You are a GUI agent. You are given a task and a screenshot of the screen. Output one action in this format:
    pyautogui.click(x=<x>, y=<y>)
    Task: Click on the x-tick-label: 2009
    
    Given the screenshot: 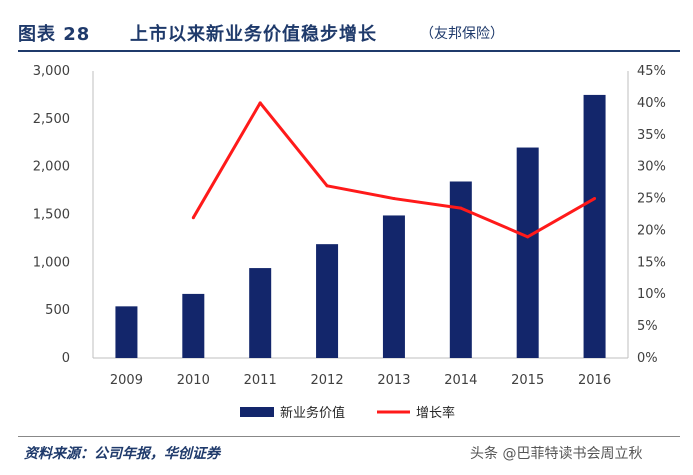 What is the action you would take?
    pyautogui.click(x=126, y=380)
    